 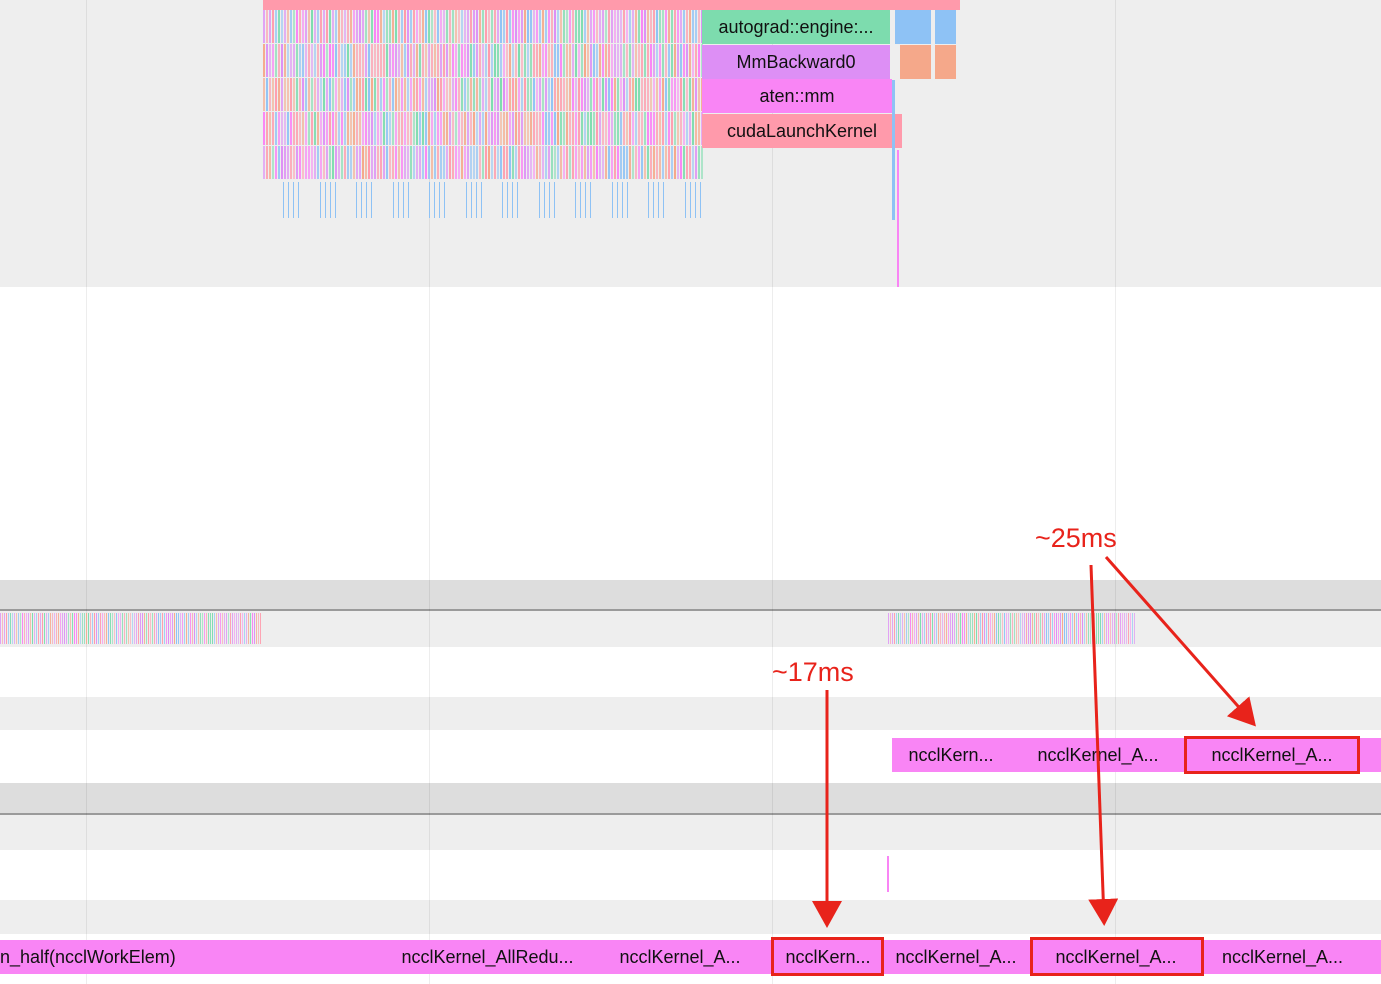 I want to click on gpu-dense-kernels-right, so click(x=1012, y=629).